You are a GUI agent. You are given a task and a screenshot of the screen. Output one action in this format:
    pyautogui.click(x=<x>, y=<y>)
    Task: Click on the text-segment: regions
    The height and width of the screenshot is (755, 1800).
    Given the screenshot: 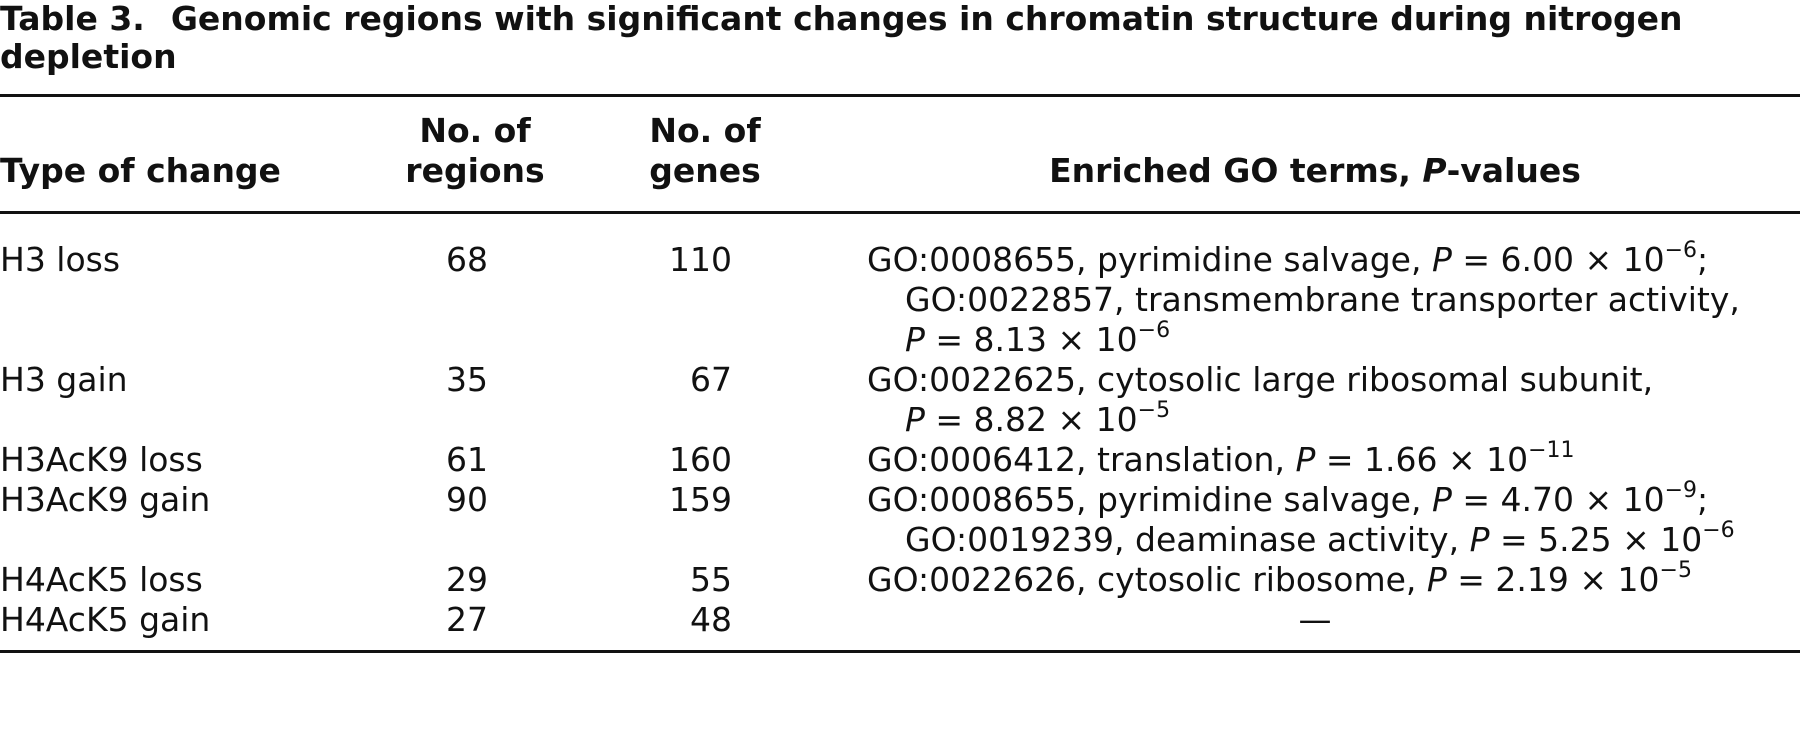 What is the action you would take?
    pyautogui.click(x=475, y=170)
    